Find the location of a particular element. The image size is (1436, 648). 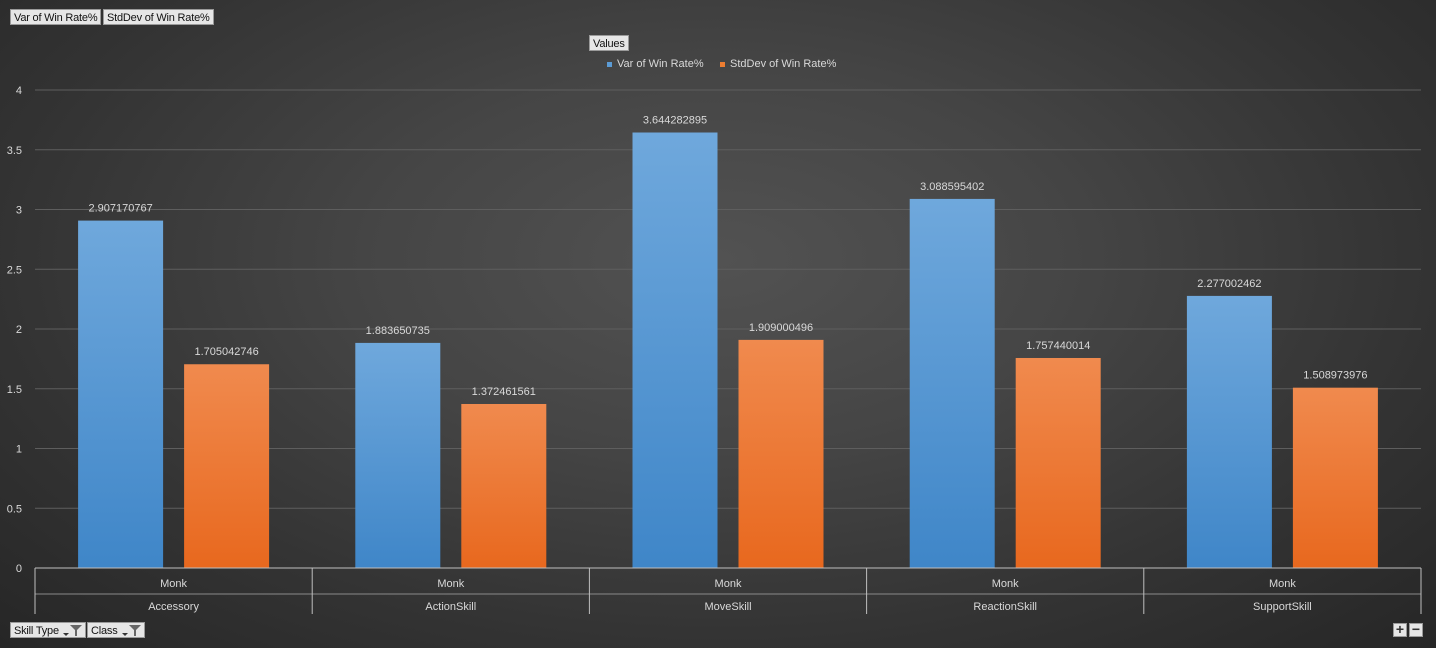

data-label: 3.088595402 is located at coordinates (952, 187).